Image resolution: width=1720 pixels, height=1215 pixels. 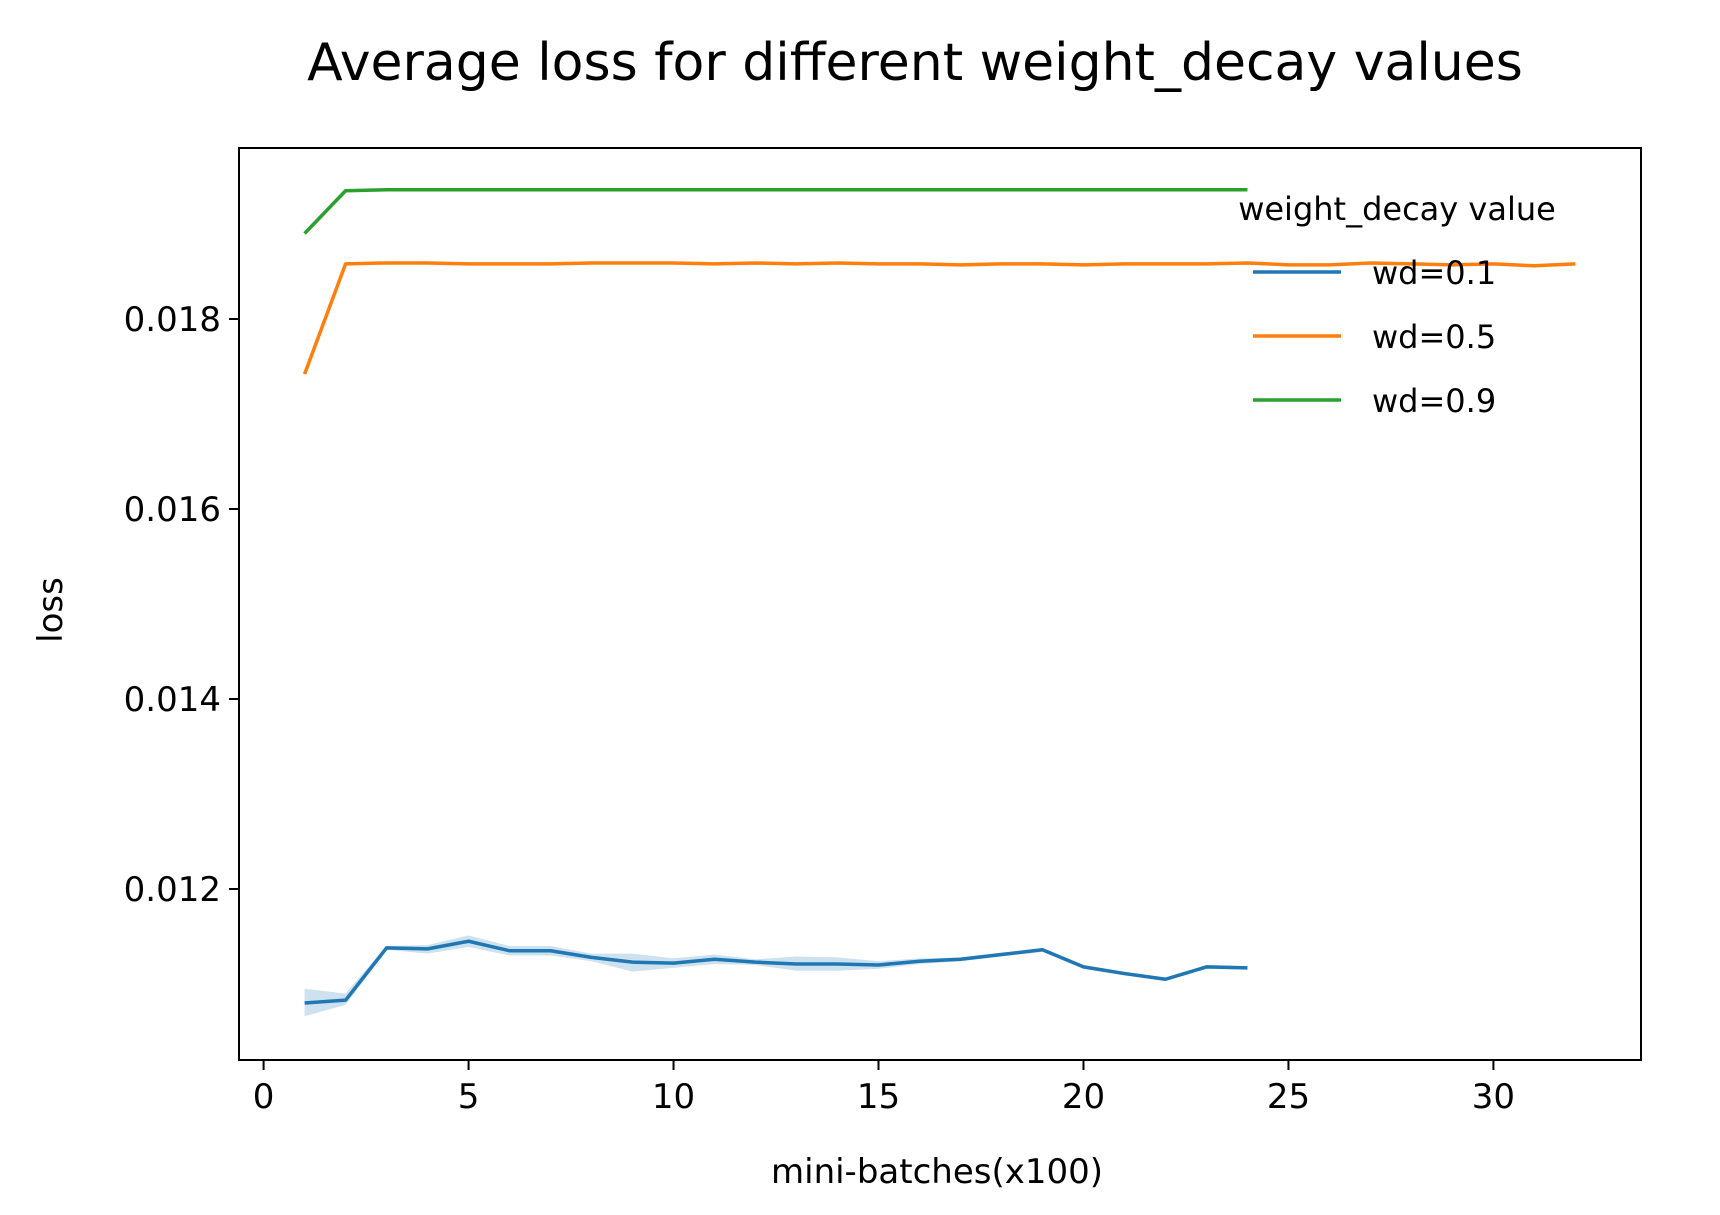 What do you see at coordinates (1434, 273) in the screenshot?
I see `legend-entry: wd=0.1` at bounding box center [1434, 273].